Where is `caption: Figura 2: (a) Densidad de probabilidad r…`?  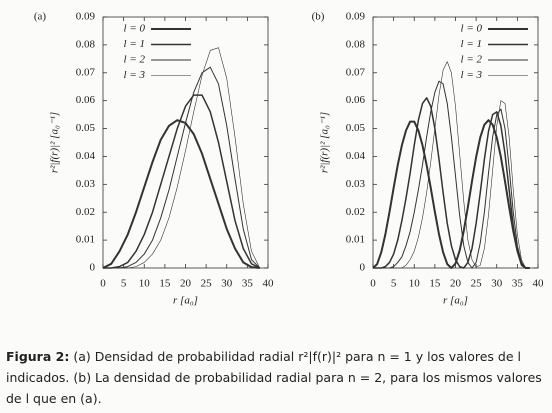 caption: Figura 2: (a) Densidad de probabilidad r… is located at coordinates (277, 377).